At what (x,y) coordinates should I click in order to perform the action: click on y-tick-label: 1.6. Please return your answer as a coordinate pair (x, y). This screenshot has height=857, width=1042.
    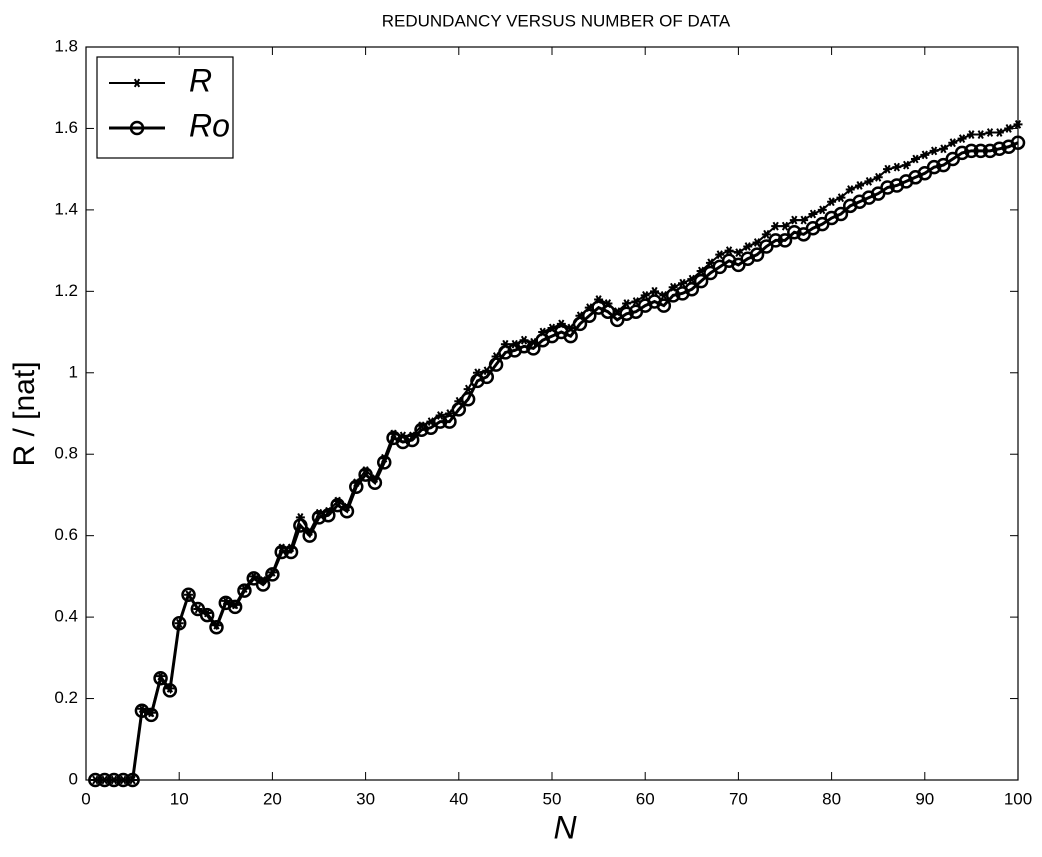
    Looking at the image, I should click on (66, 127).